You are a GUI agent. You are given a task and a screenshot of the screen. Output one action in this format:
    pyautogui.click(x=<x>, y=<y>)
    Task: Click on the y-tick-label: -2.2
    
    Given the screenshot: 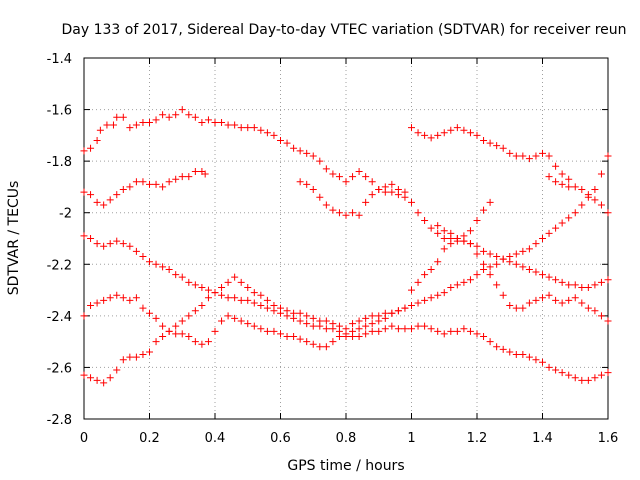 What is the action you would take?
    pyautogui.click(x=59, y=265)
    